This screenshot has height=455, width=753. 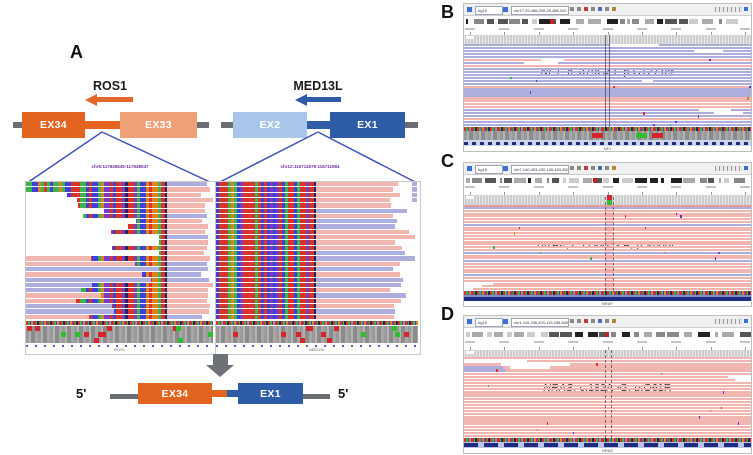 What do you see at coordinates (318, 268) in the screenshot?
I see `igv-alignment-panel-med13l` at bounding box center [318, 268].